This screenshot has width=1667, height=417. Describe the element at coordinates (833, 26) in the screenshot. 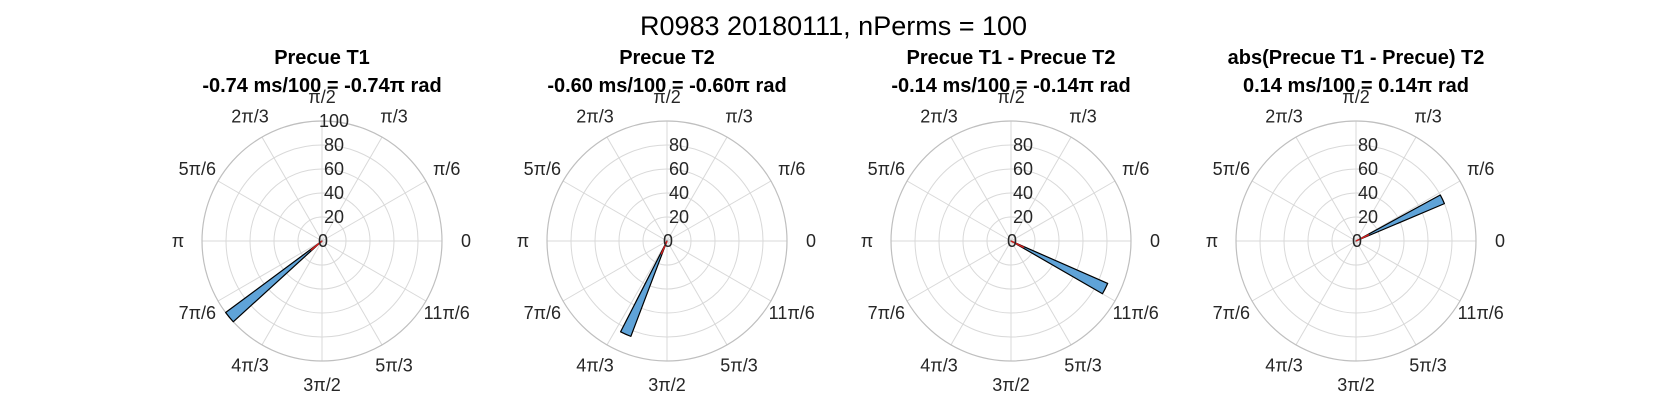

I see `figure-title: R0983 20180111, nPerms = 100` at that location.